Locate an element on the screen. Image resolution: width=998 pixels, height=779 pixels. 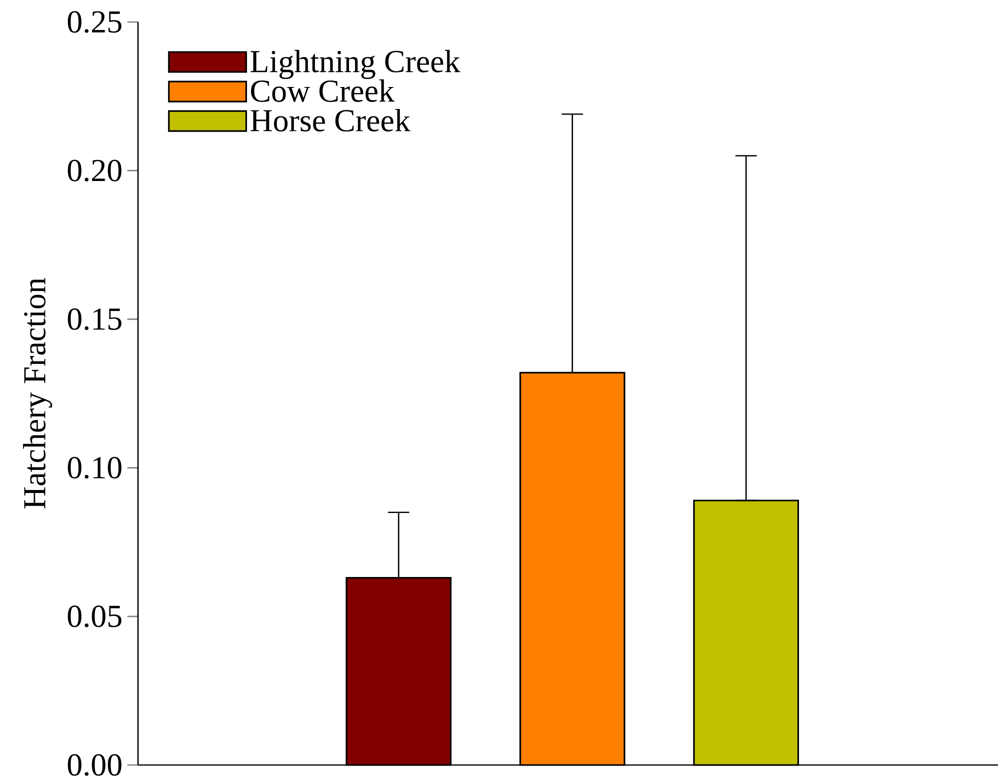
legend-label: Cow Creek is located at coordinates (322, 90).